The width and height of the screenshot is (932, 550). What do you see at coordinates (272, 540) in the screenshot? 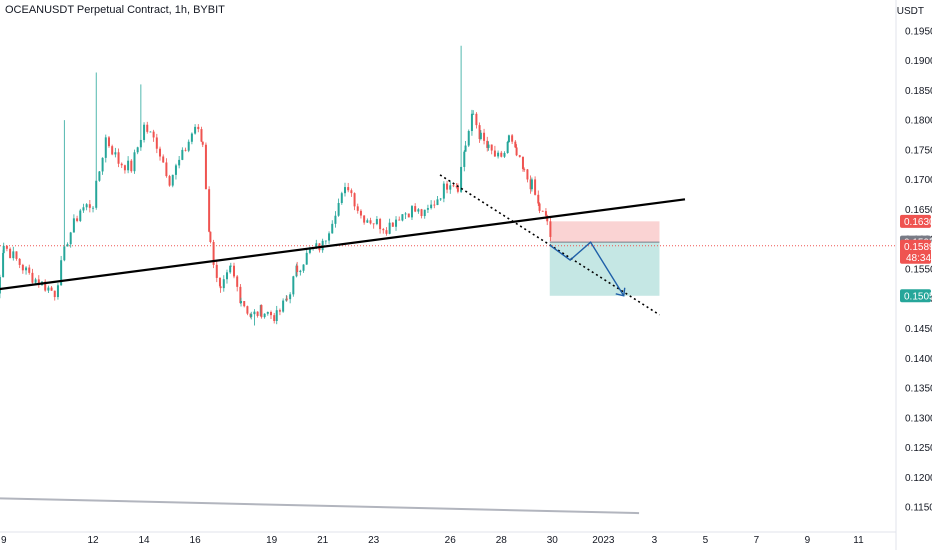
I see `x-tick-label: 19` at bounding box center [272, 540].